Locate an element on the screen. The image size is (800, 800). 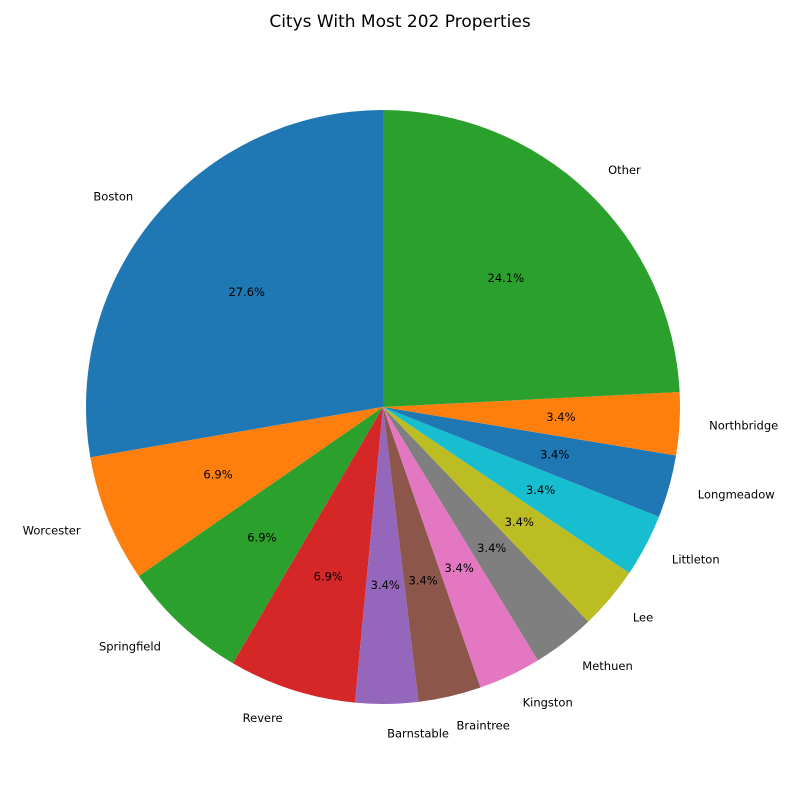
pie-slice-braintree is located at coordinates (432, 554).